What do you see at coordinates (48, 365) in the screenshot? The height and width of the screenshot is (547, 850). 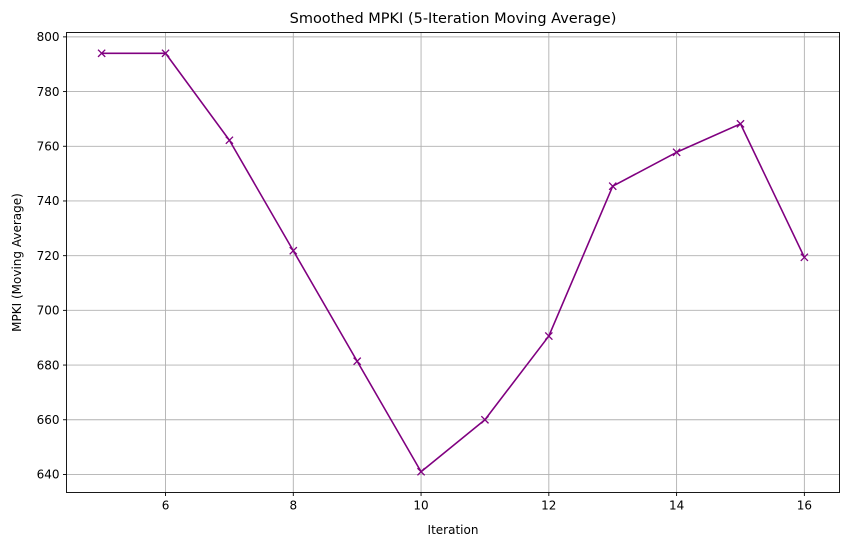 I see `y-tick-label: 680` at bounding box center [48, 365].